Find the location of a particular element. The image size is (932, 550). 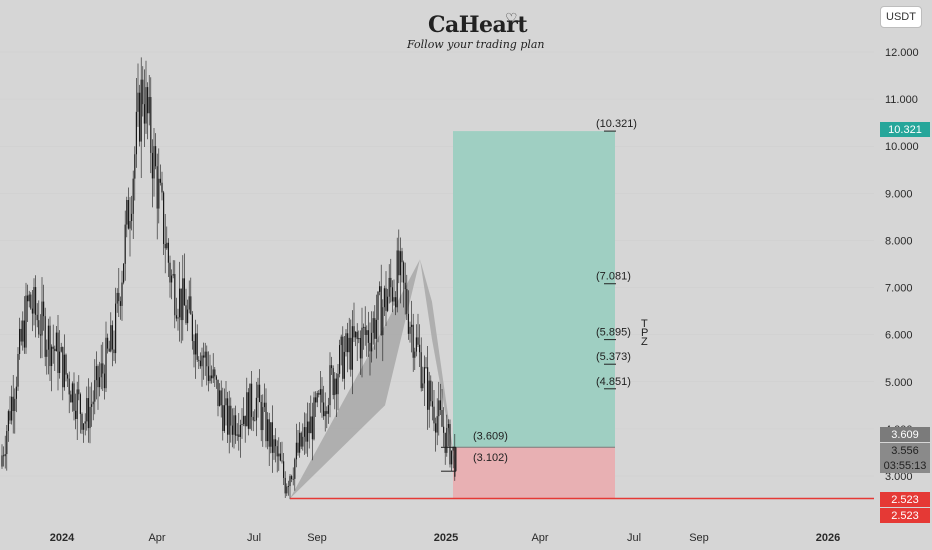

y-tick-label: 9.000 is located at coordinates (899, 194).